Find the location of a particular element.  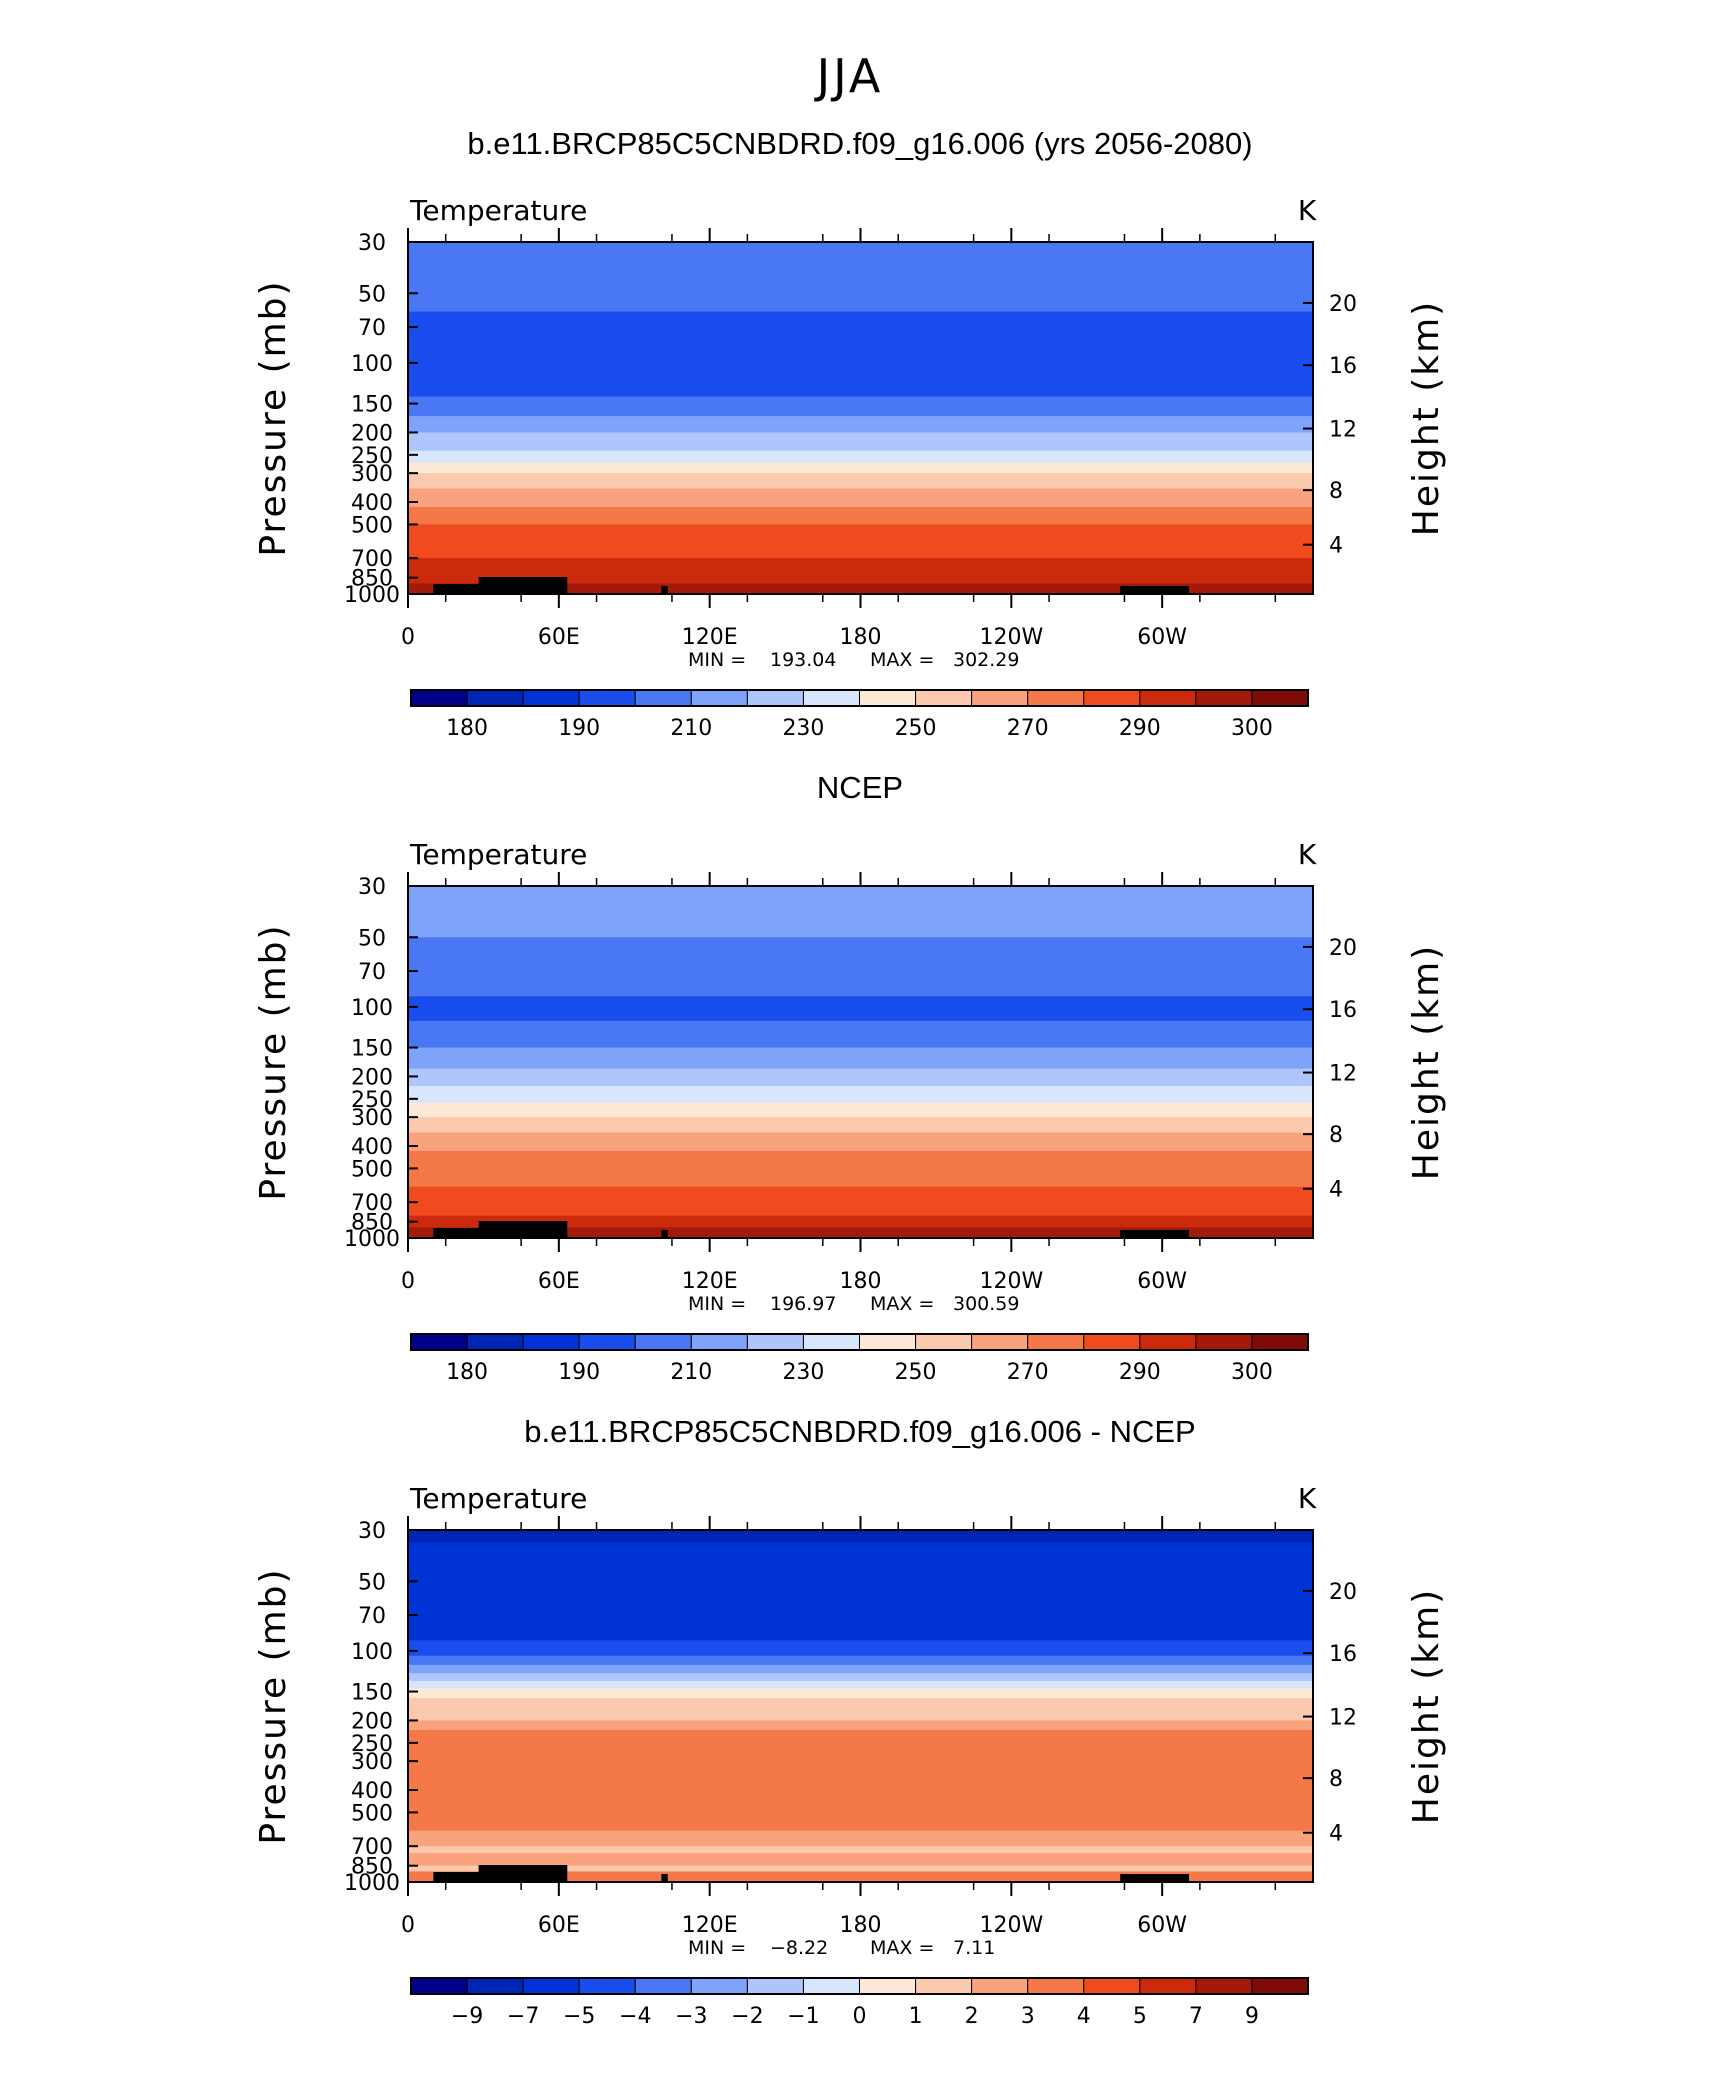

colorbar-label: 290 is located at coordinates (1140, 1372).